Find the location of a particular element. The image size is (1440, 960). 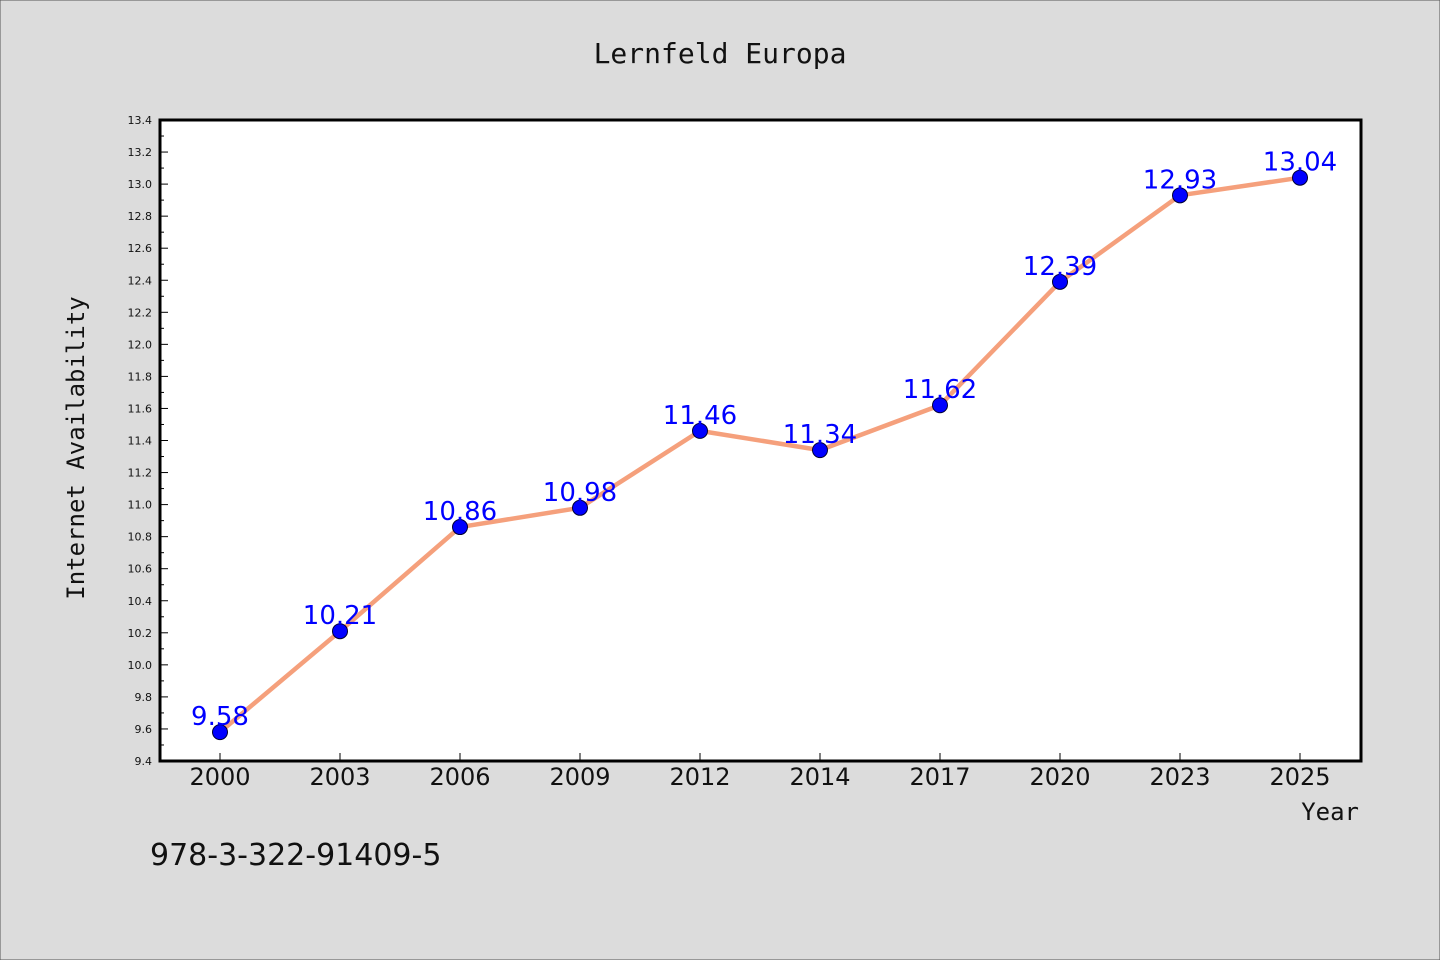

y-tick-label: 9.4 is located at coordinates (144, 761).